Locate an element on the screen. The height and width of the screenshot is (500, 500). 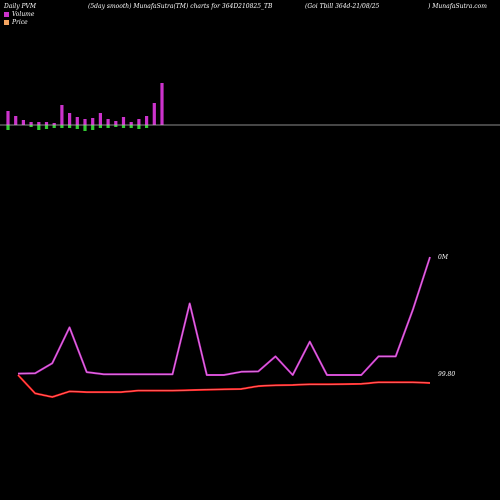
legend-price-label: Price is located at coordinates (20, 22).